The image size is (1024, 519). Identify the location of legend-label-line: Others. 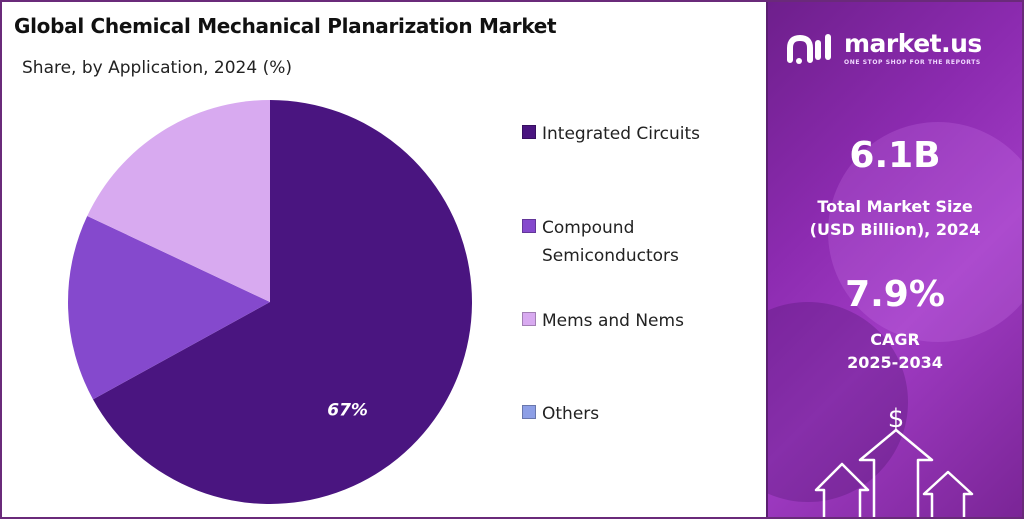
(571, 414).